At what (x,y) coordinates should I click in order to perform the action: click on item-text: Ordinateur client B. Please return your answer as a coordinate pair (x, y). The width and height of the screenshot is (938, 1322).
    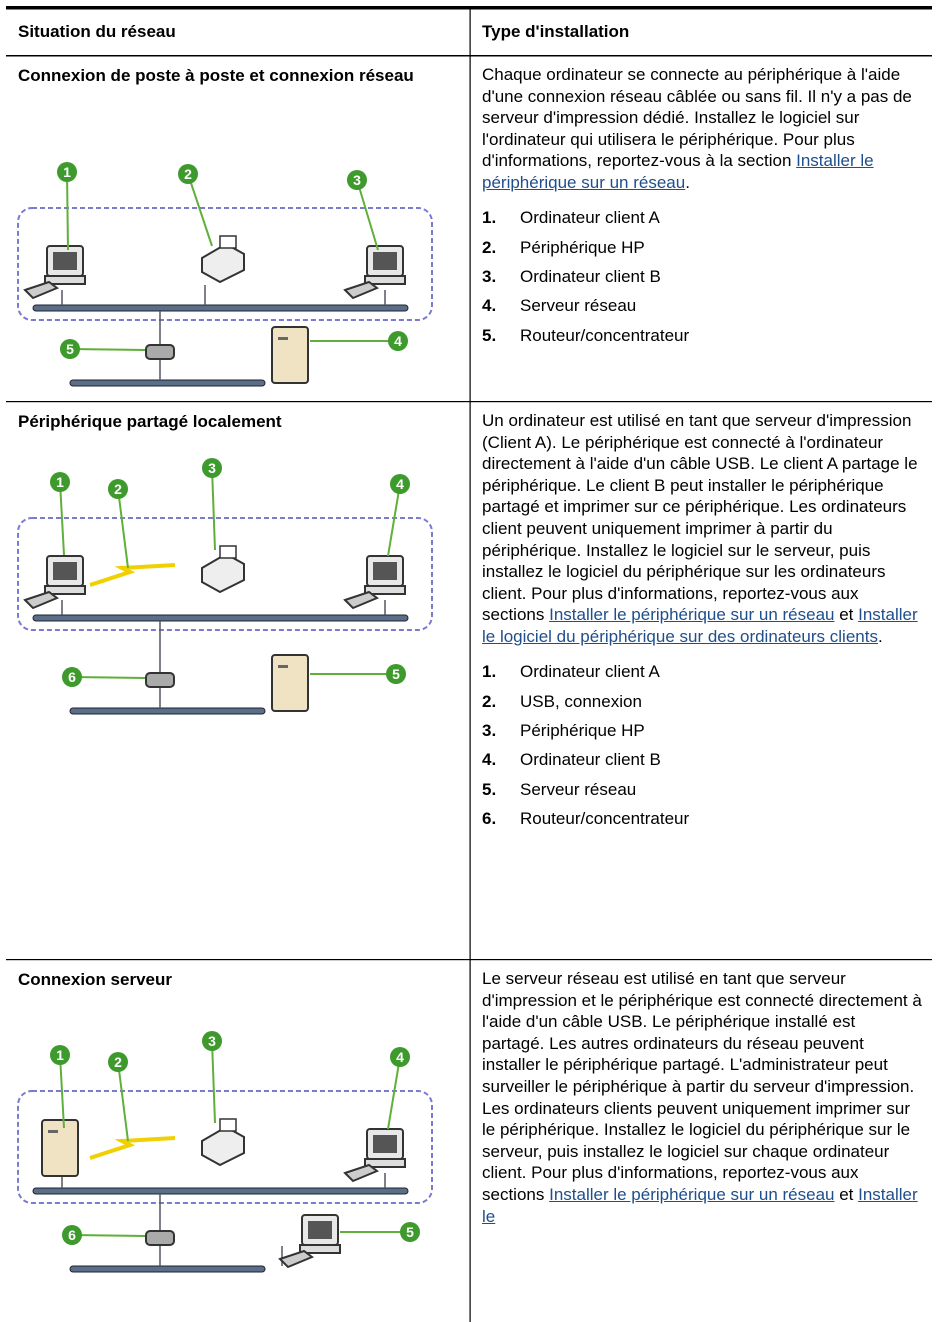
    Looking at the image, I should click on (590, 760).